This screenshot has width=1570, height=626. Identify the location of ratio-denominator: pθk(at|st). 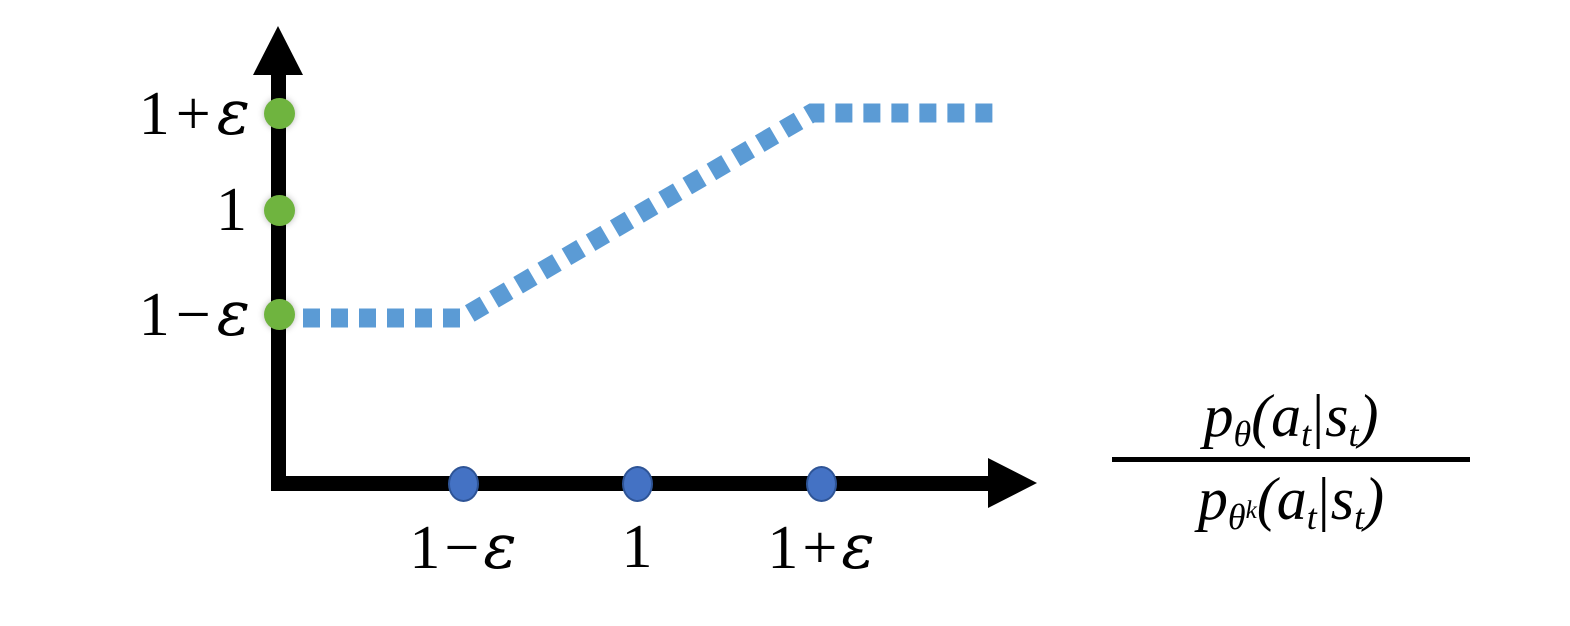
(1291, 499).